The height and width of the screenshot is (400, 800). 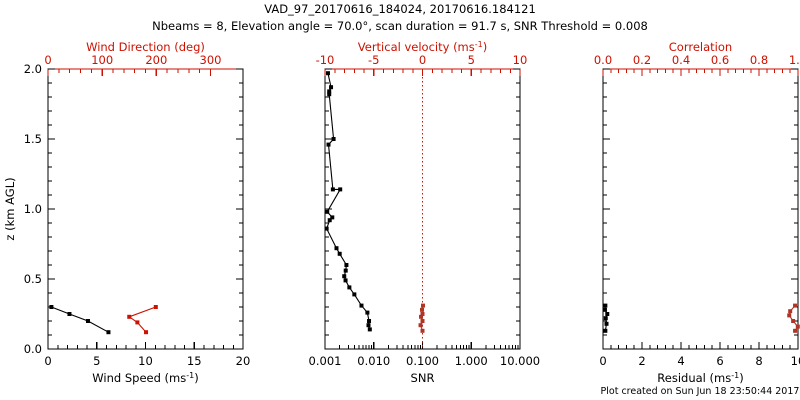 What do you see at coordinates (96, 361) in the screenshot?
I see `x-axis-tick-label: 5` at bounding box center [96, 361].